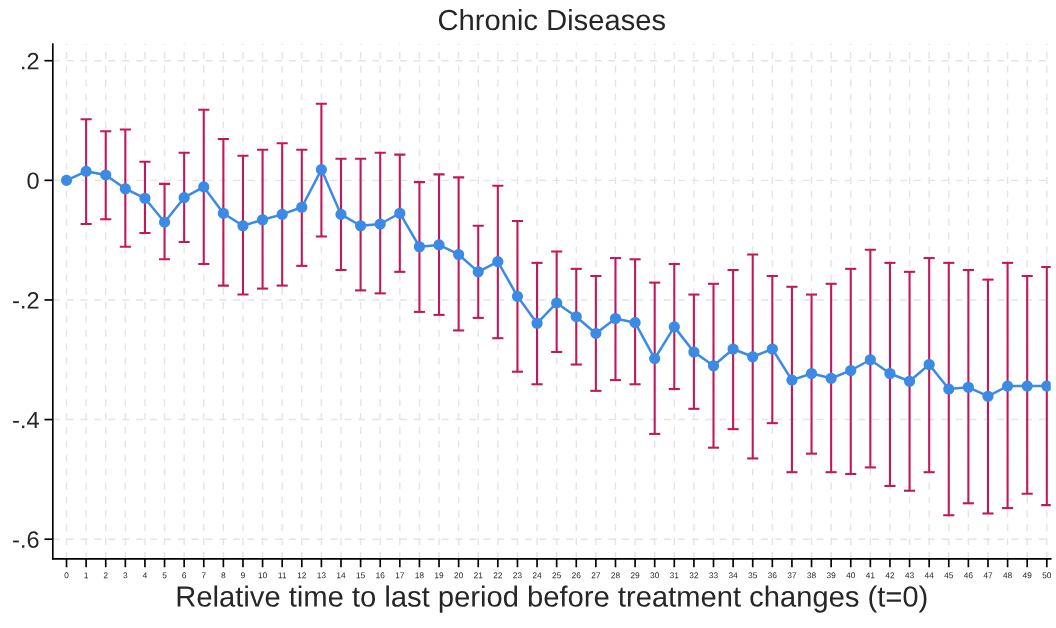 The image size is (1056, 628). I want to click on x-axis-title: Relative time to last period before treatment changes (t=0), so click(552, 599).